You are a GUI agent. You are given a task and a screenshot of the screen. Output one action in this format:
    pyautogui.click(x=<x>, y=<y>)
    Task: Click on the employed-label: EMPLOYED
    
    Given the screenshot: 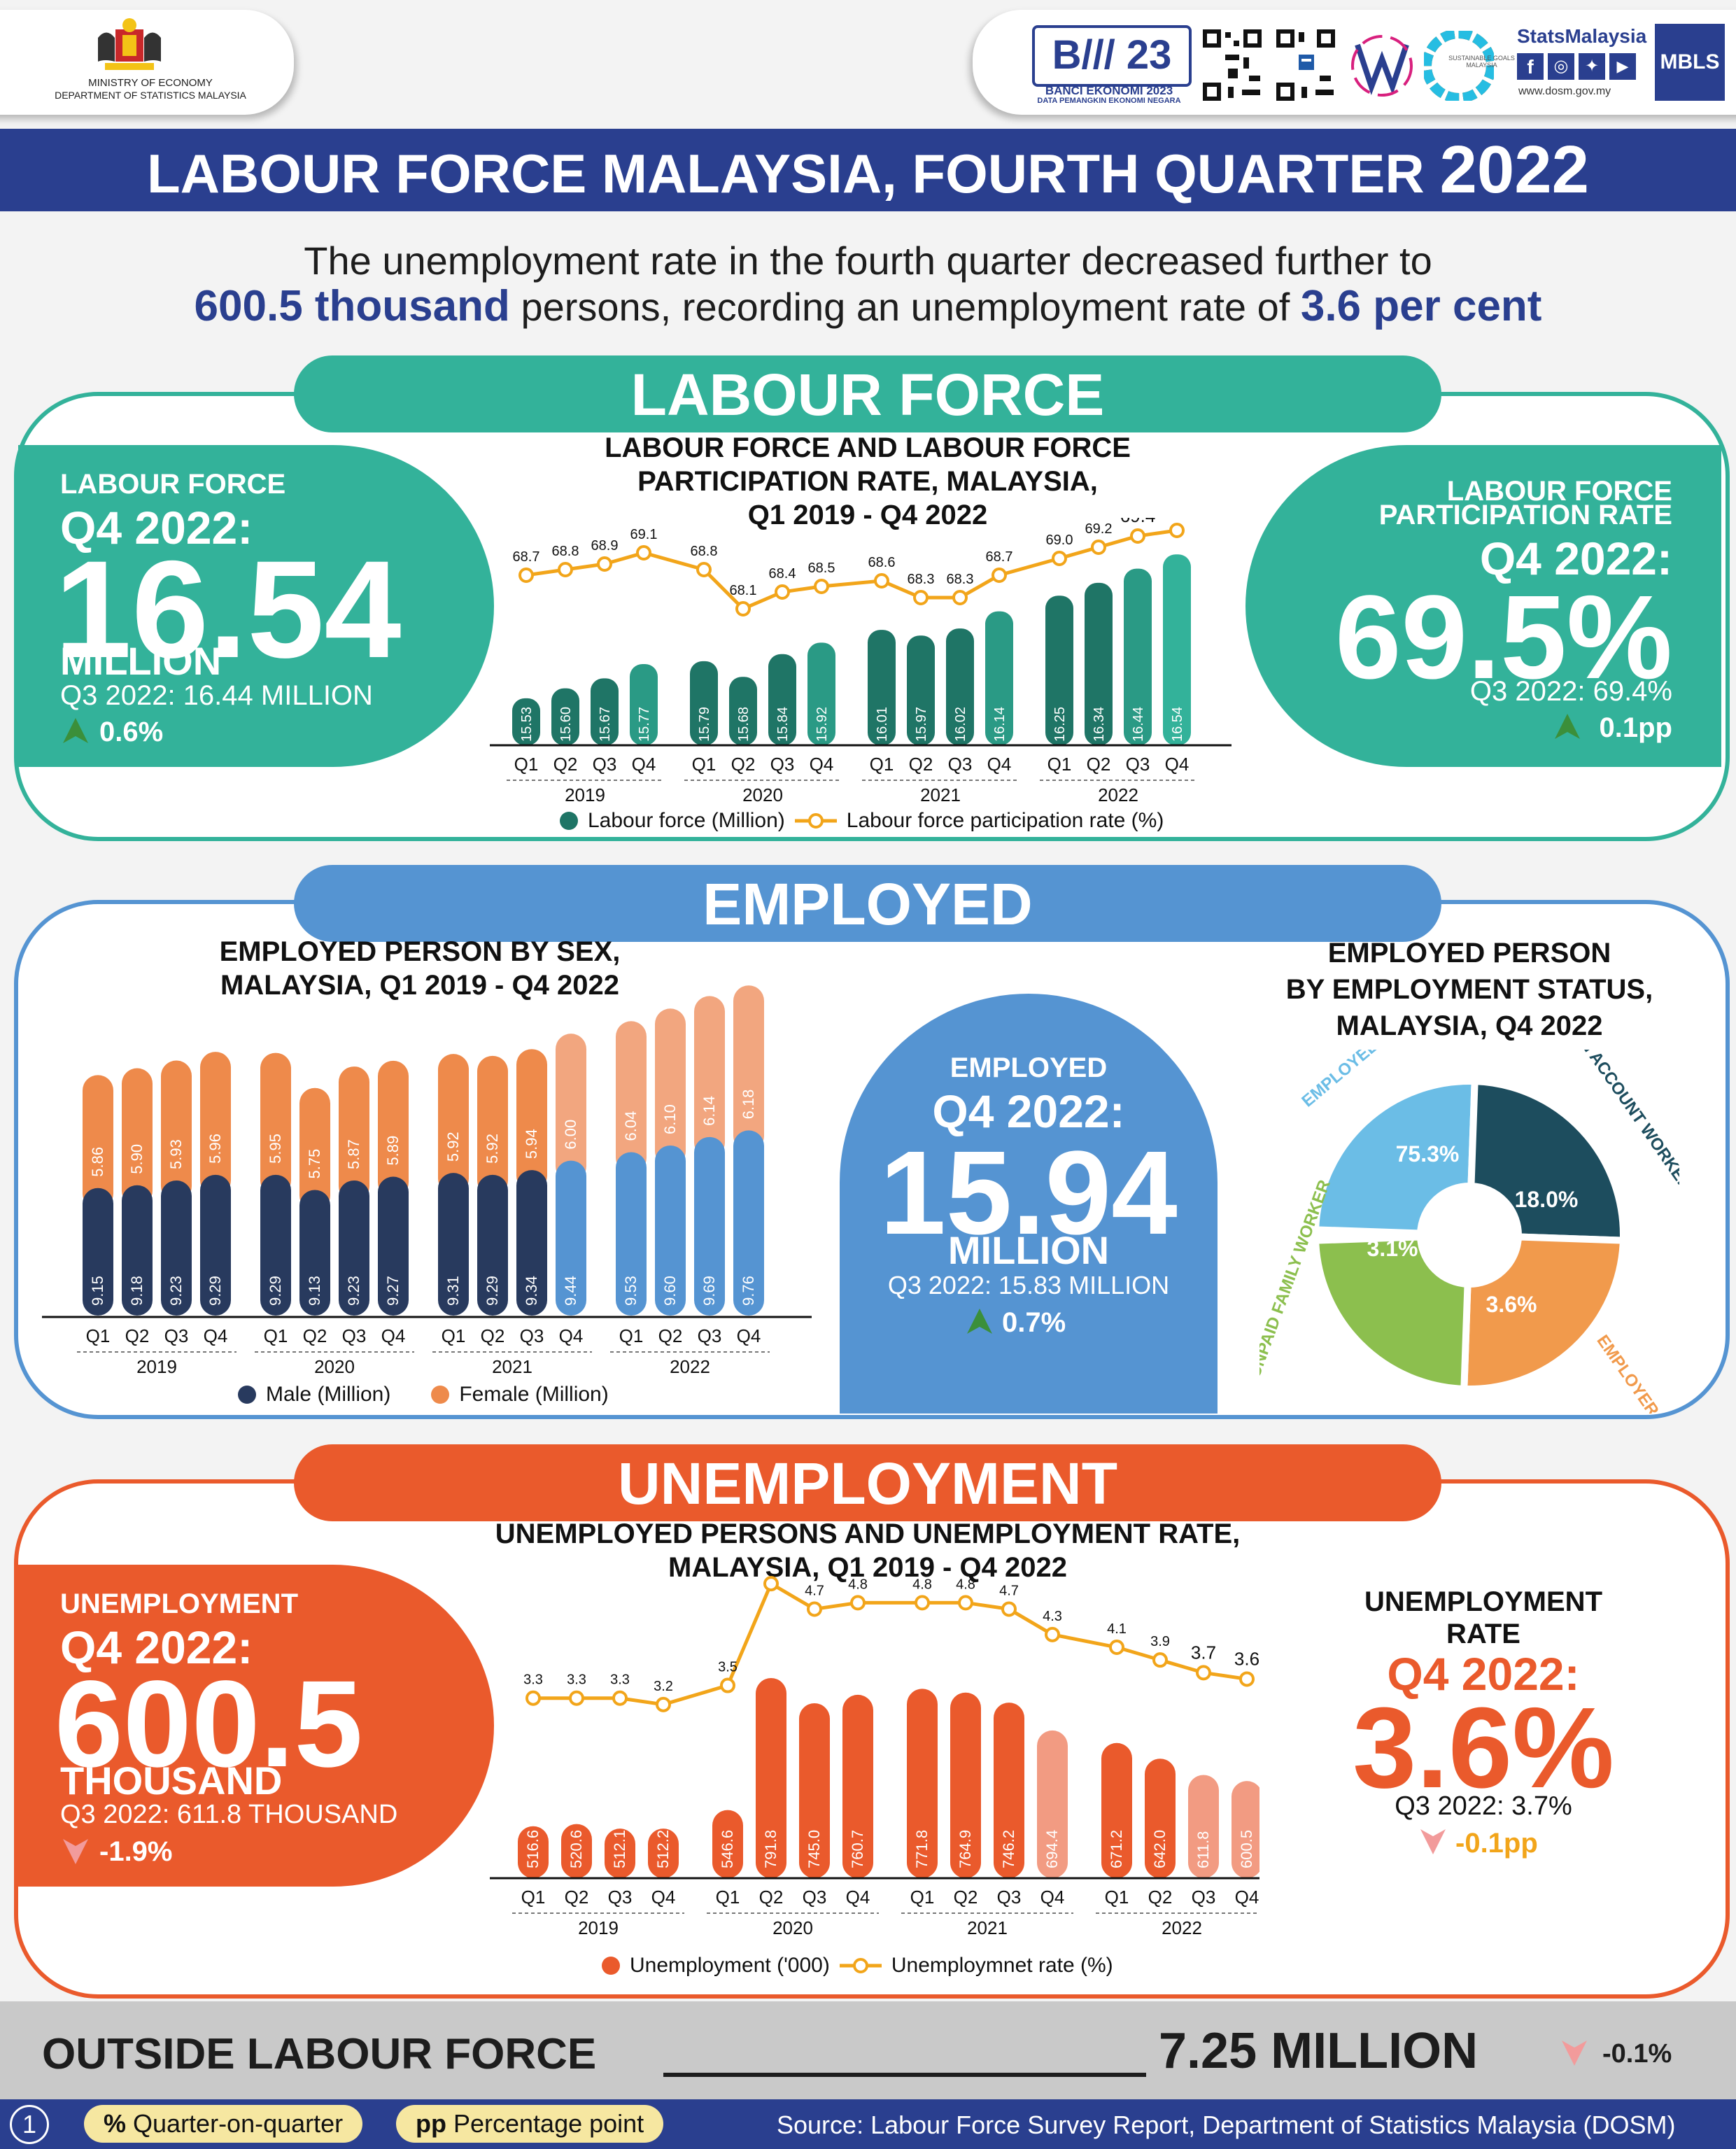 What is the action you would take?
    pyautogui.click(x=1029, y=1067)
    